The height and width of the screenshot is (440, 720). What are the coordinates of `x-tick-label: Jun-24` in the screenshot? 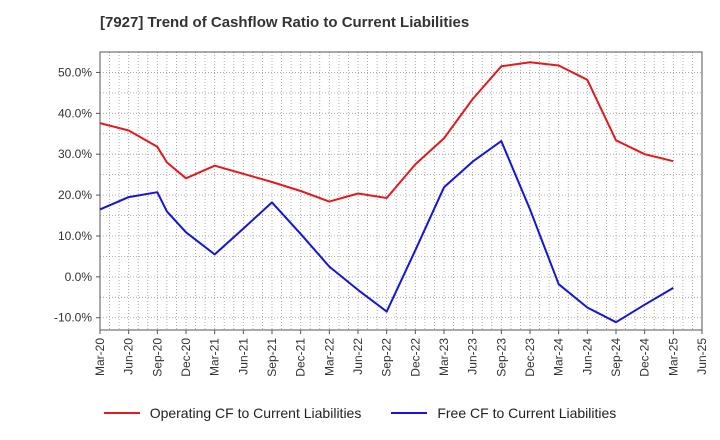 It's located at (587, 356).